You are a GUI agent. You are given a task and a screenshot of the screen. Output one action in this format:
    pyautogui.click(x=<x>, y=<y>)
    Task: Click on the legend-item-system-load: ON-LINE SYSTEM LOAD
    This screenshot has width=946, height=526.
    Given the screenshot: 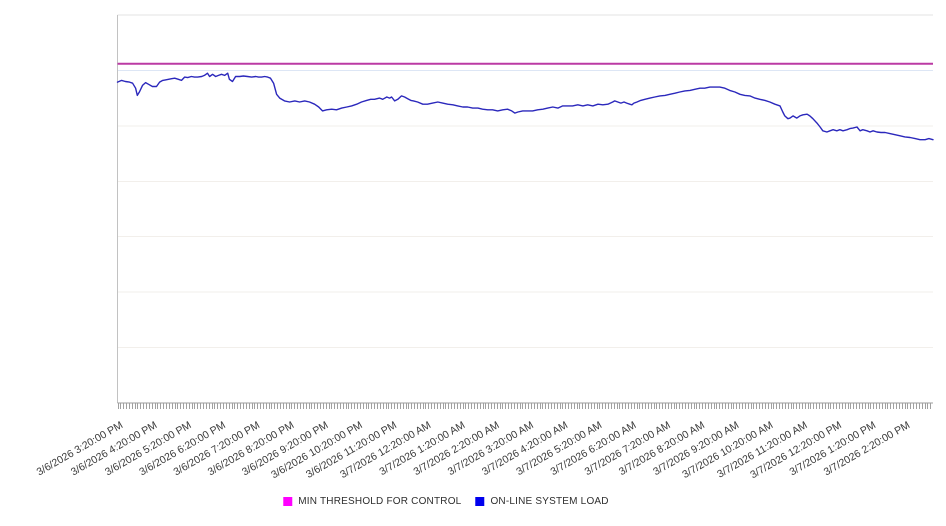 What is the action you would take?
    pyautogui.click(x=542, y=501)
    